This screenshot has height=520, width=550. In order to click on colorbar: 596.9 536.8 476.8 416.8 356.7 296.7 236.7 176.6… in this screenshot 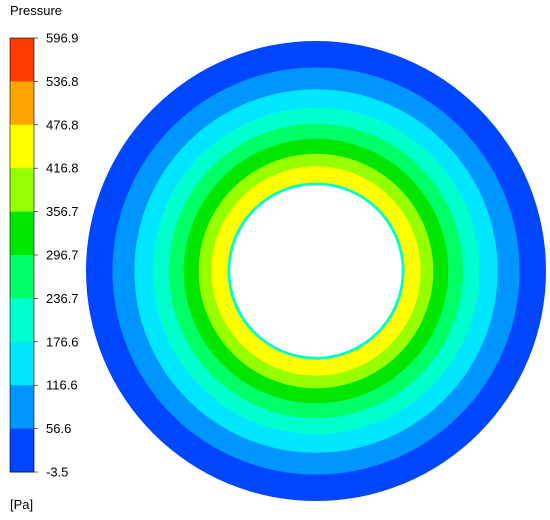, I will do `click(44, 255)`.